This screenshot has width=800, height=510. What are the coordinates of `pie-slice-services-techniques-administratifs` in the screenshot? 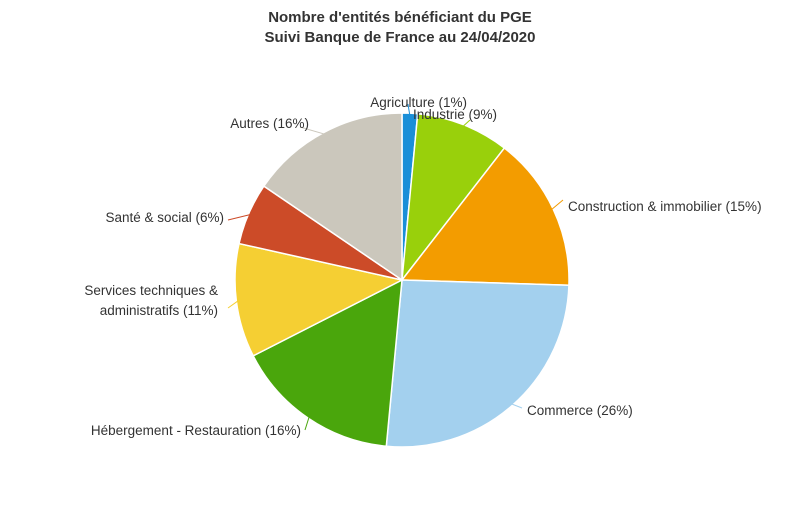 It's located at (319, 299).